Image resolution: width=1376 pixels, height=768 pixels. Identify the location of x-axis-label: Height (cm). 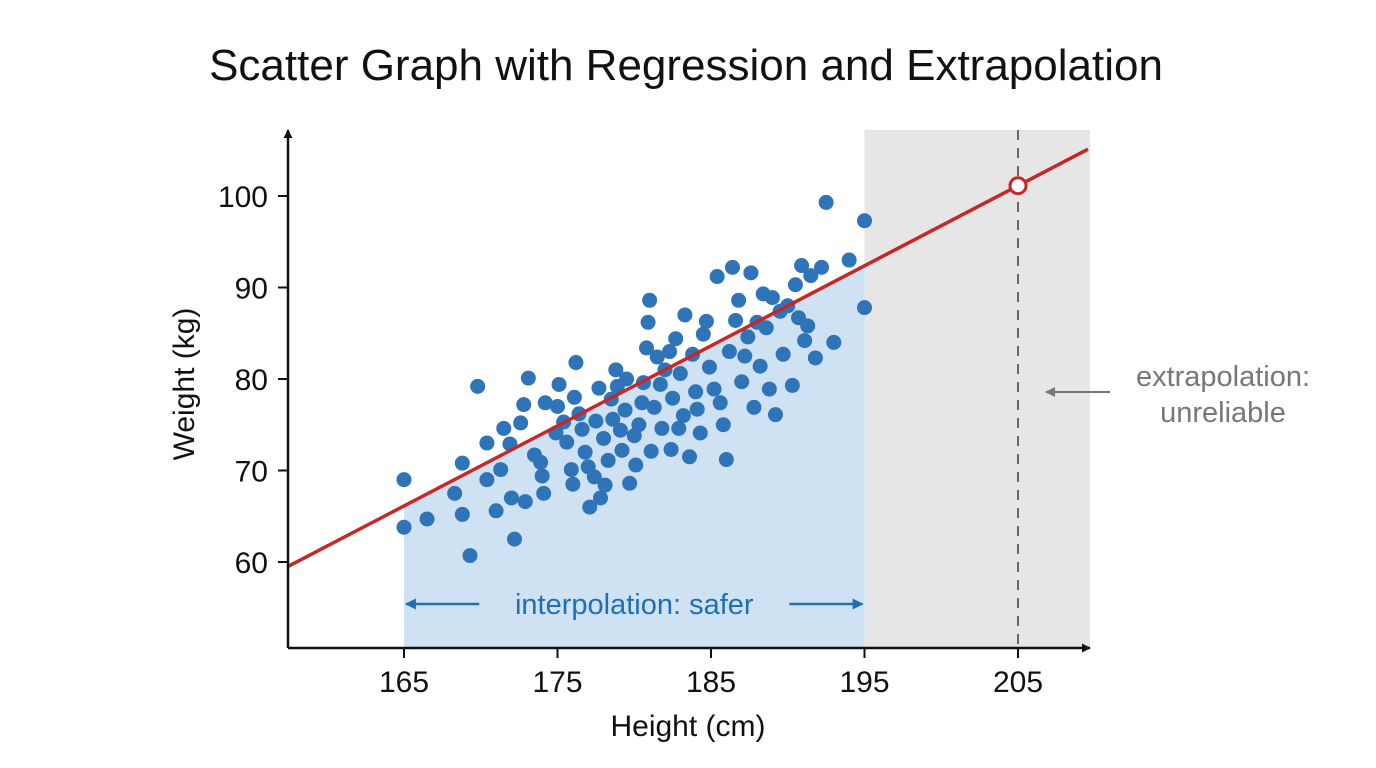
(687, 726).